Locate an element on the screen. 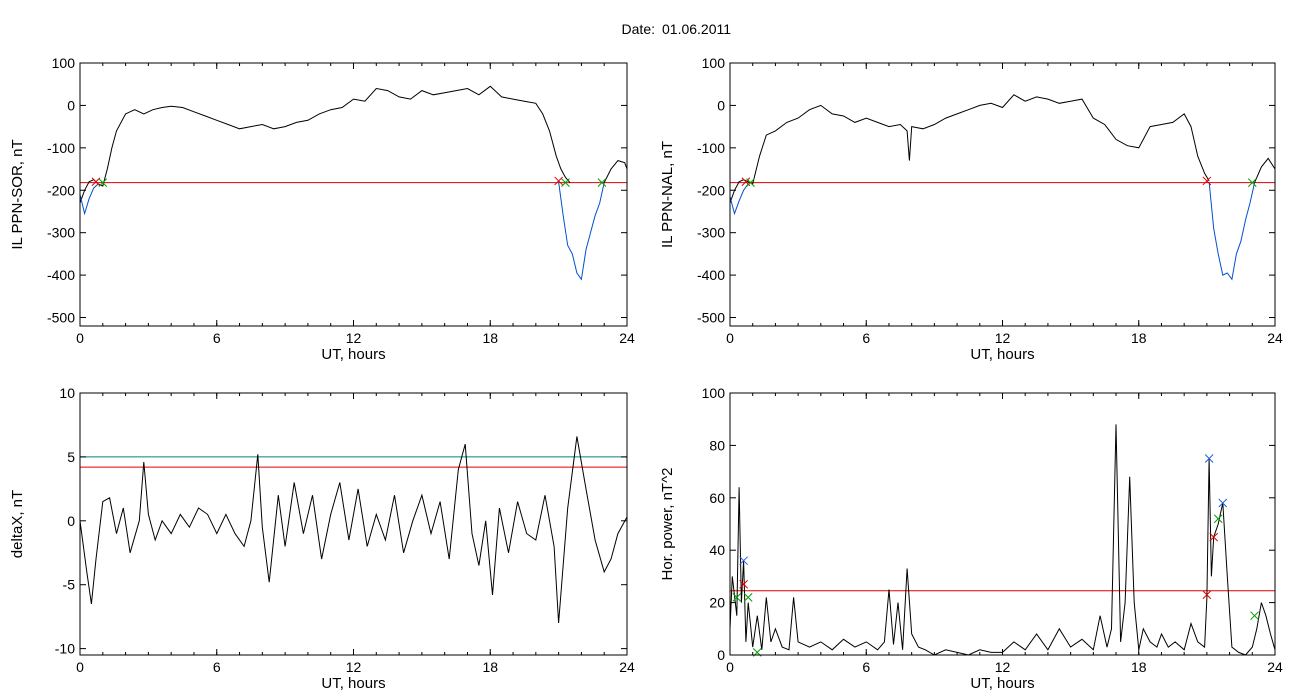  y-tick-label: 5 is located at coordinates (71, 457).